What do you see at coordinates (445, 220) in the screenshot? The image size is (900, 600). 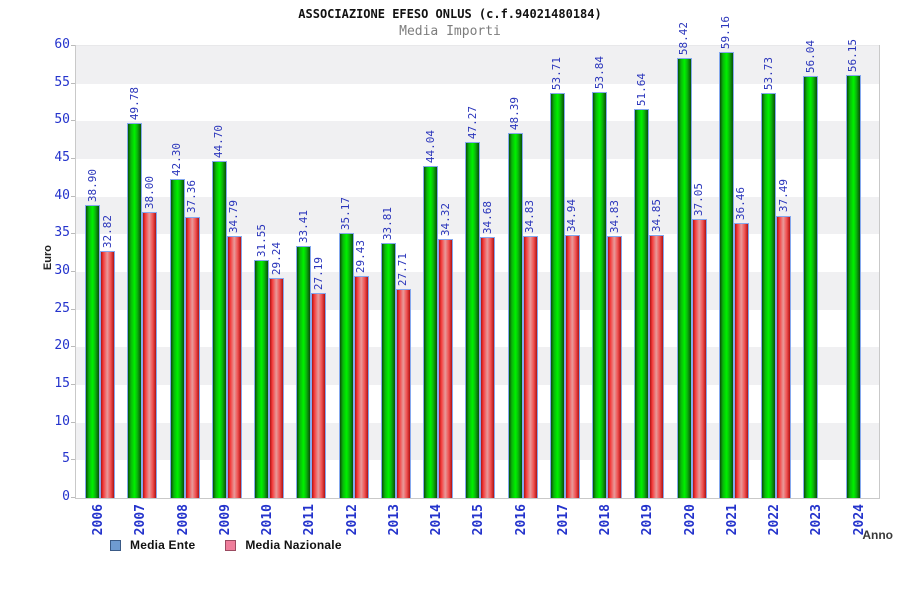 I see `bar-value-label: 34.32` at bounding box center [445, 220].